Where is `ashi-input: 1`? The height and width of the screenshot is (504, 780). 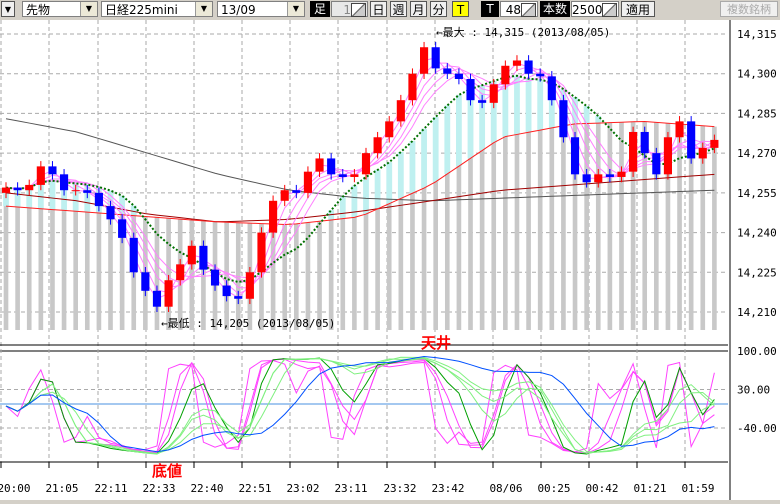 ashi-input: 1 is located at coordinates (349, 9).